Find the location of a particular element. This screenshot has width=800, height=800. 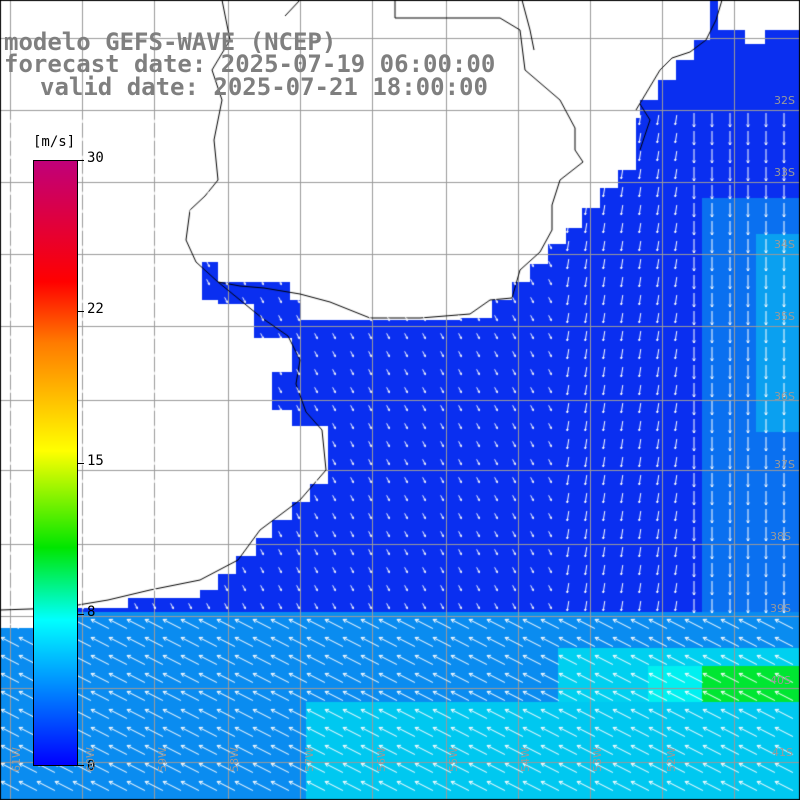

valid-date: valid date: 2025-07-21 18:00:00 is located at coordinates (264, 87).